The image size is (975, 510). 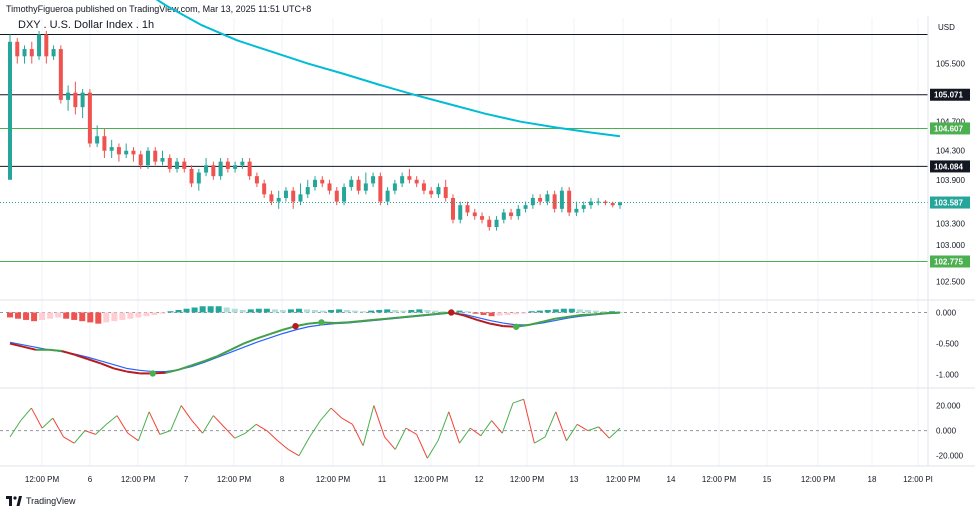 I want to click on x-tick-label: 6, so click(x=90, y=479).